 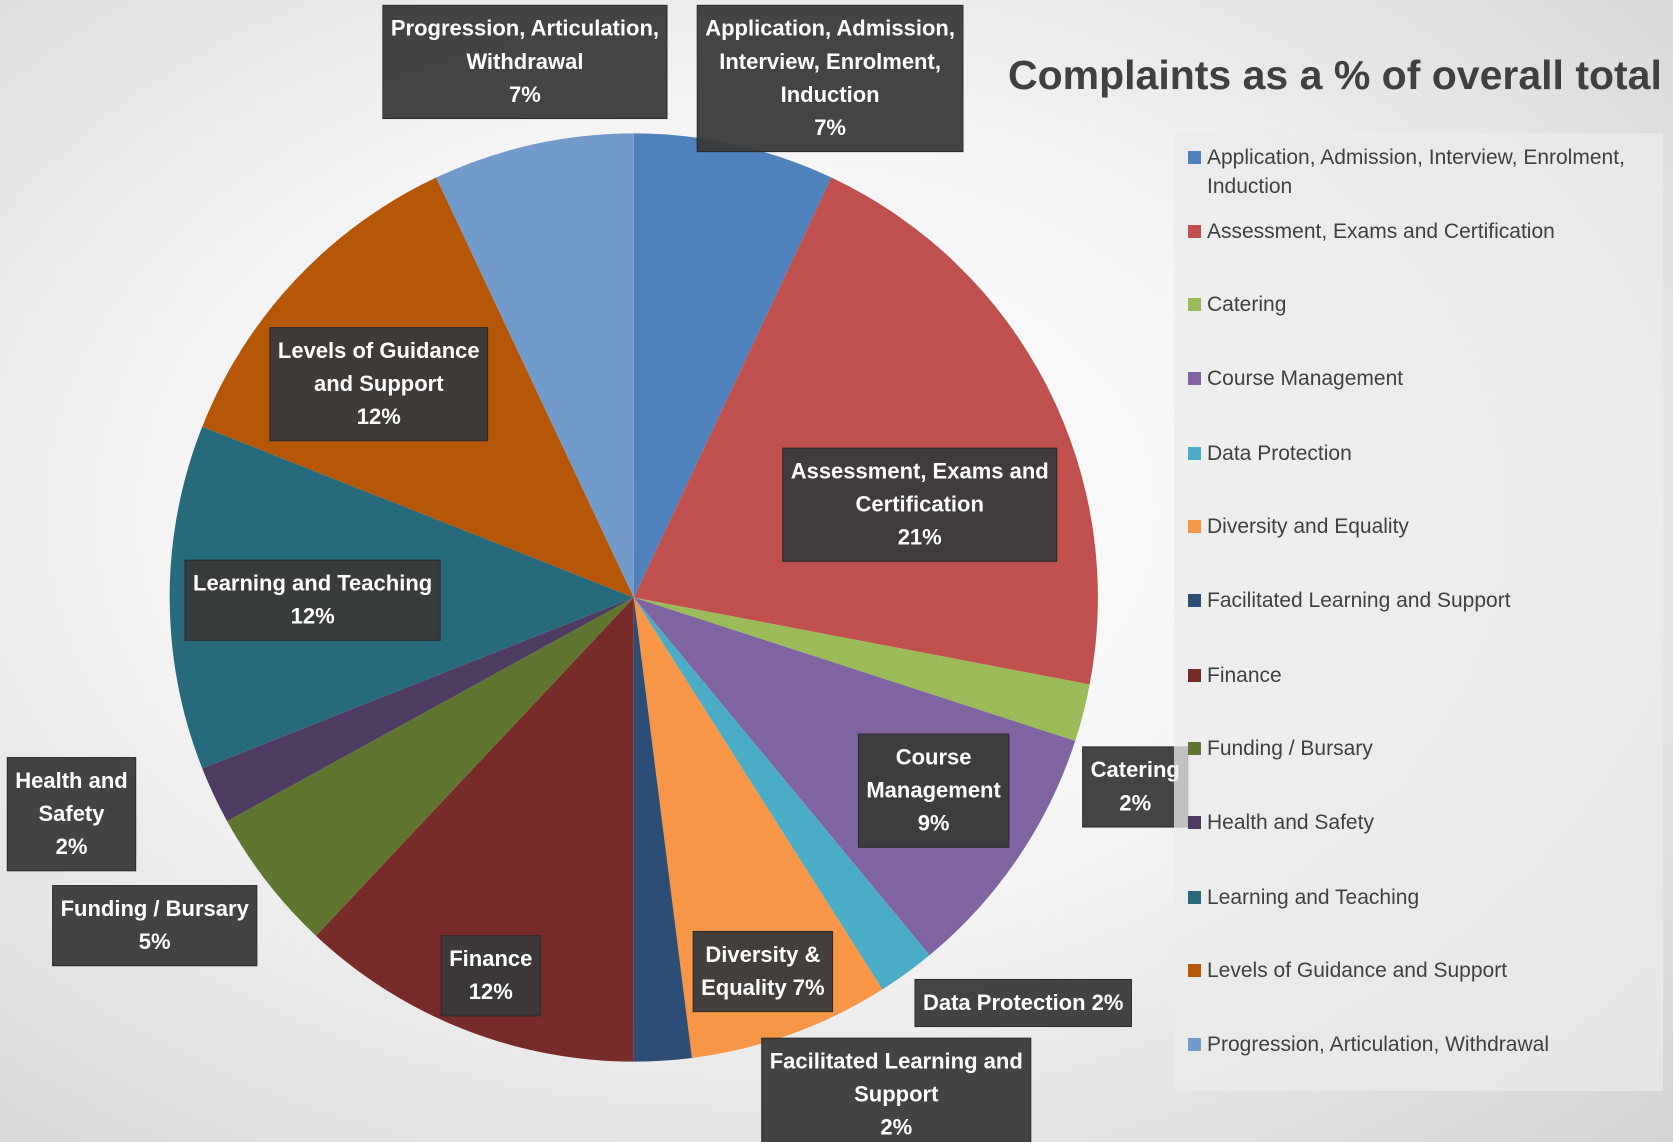 What do you see at coordinates (830, 94) in the screenshot?
I see `label-text: Induction` at bounding box center [830, 94].